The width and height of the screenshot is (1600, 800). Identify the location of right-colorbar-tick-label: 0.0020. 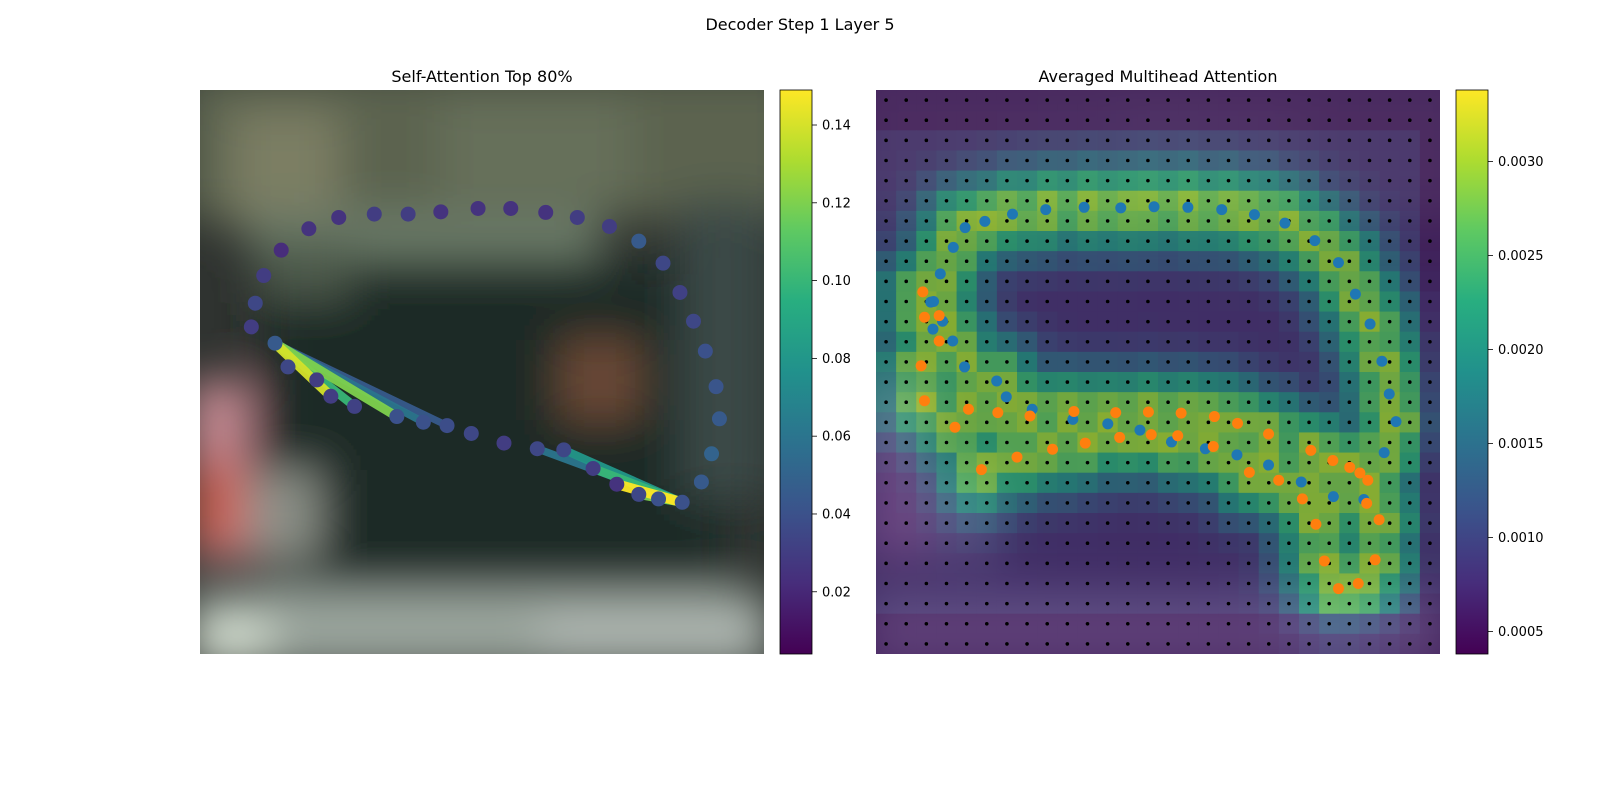
(1521, 350).